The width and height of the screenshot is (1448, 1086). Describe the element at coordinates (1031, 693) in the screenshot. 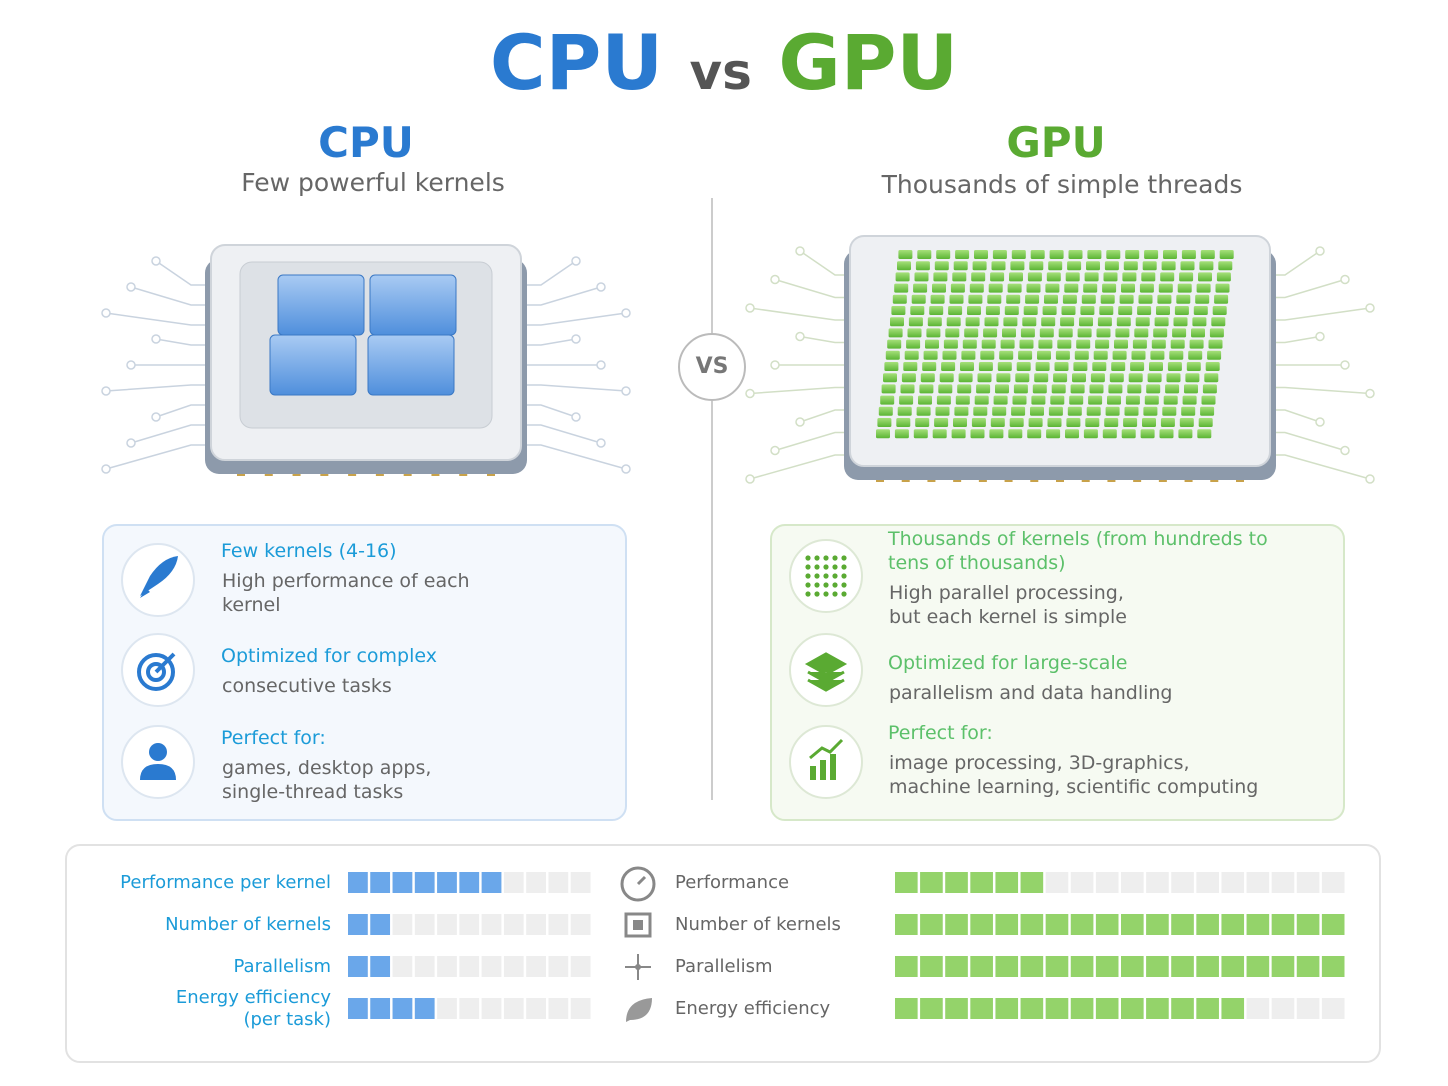

I see `feature-text: parallelism and data handling` at that location.